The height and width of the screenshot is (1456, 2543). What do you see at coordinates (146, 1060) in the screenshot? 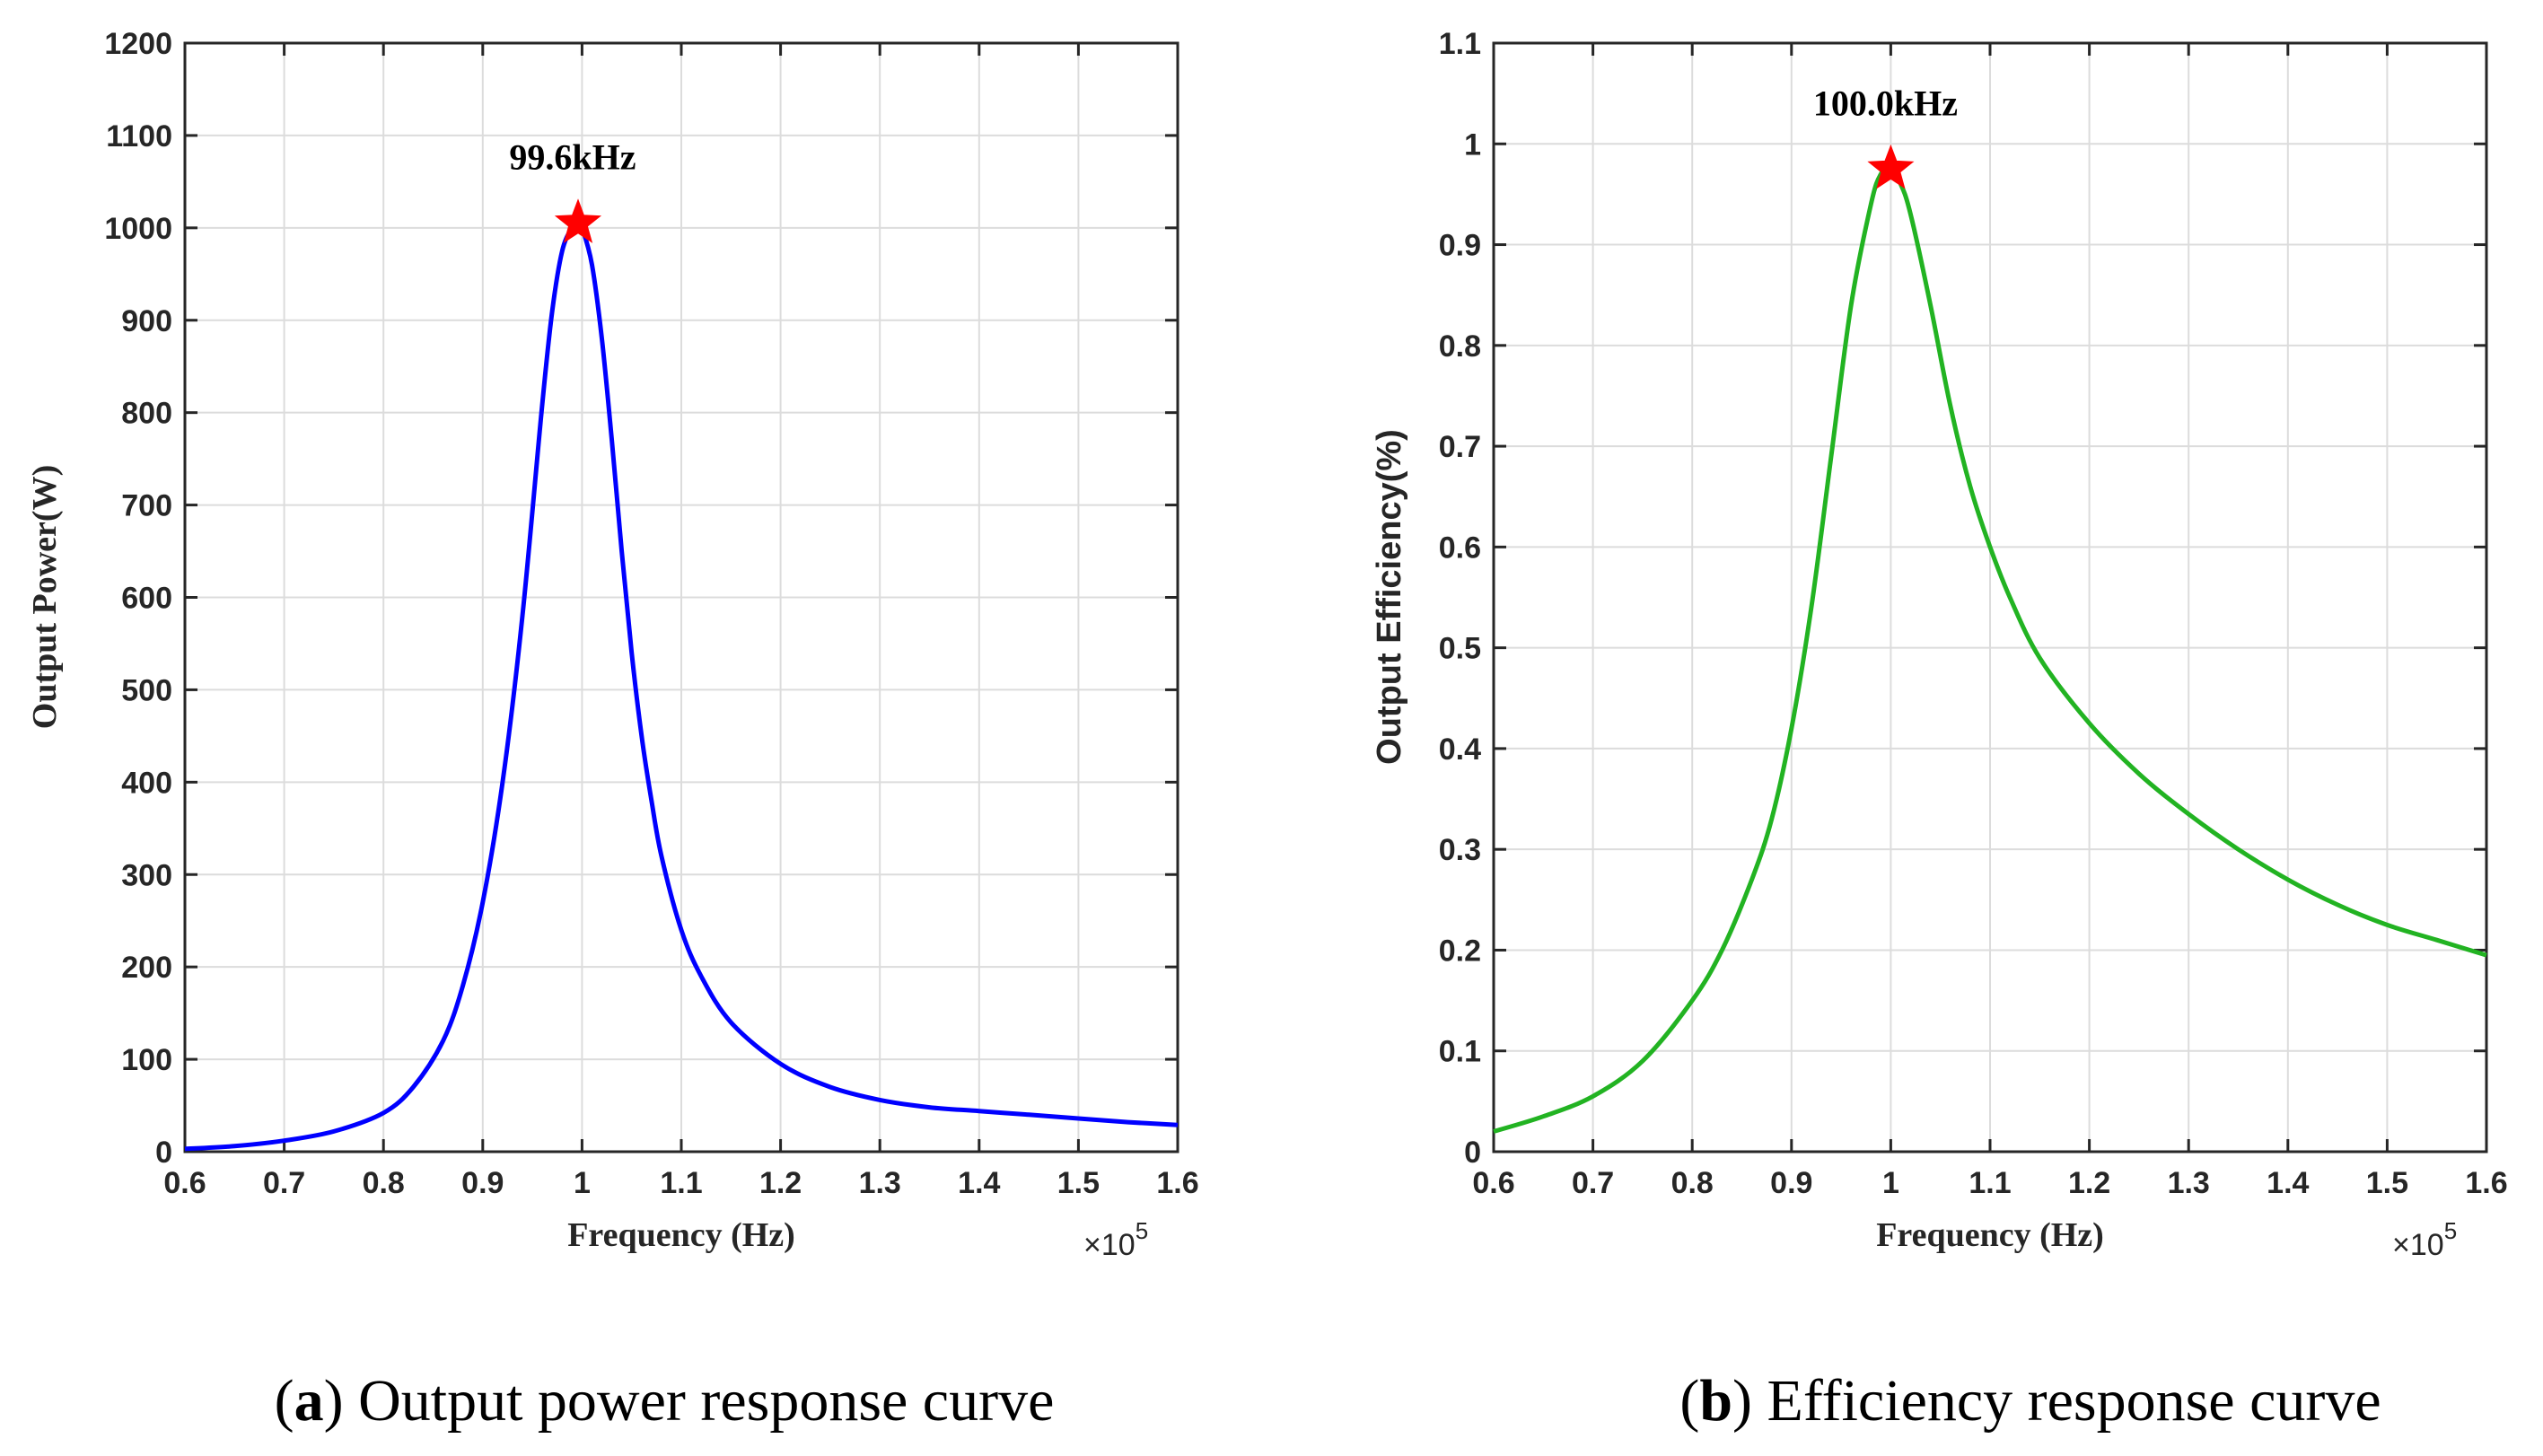
I see `y-tick-label: 100` at bounding box center [146, 1060].